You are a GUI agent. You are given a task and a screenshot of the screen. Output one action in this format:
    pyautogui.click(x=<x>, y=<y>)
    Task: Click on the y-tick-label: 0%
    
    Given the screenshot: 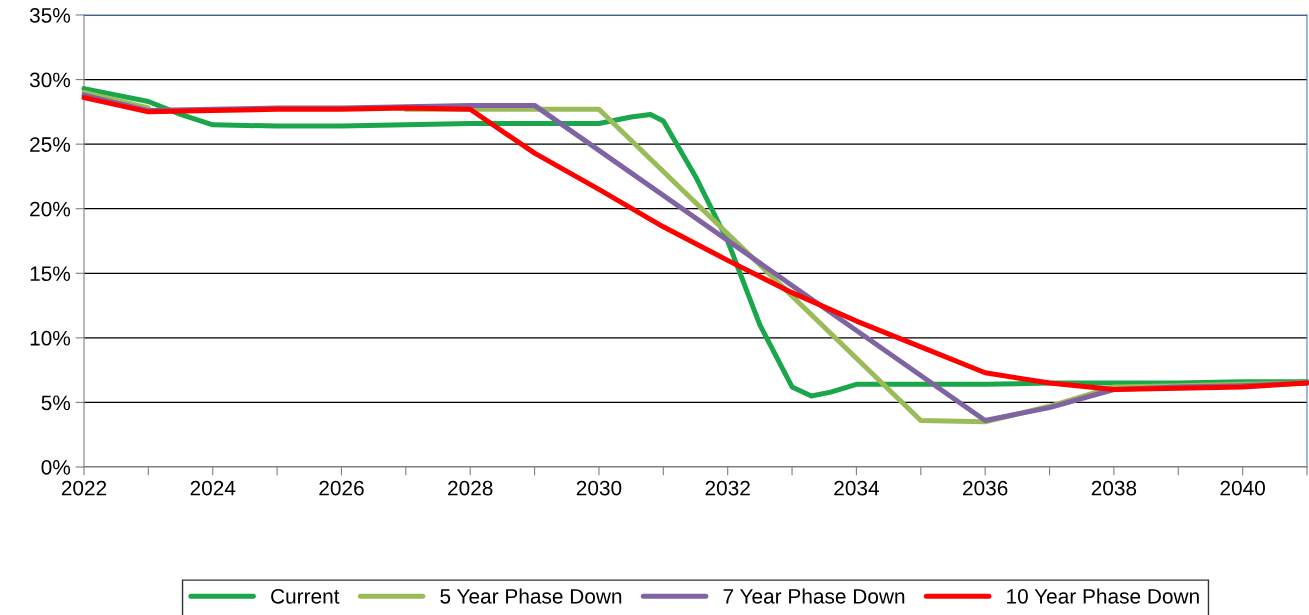 What is the action you would take?
    pyautogui.click(x=56, y=467)
    